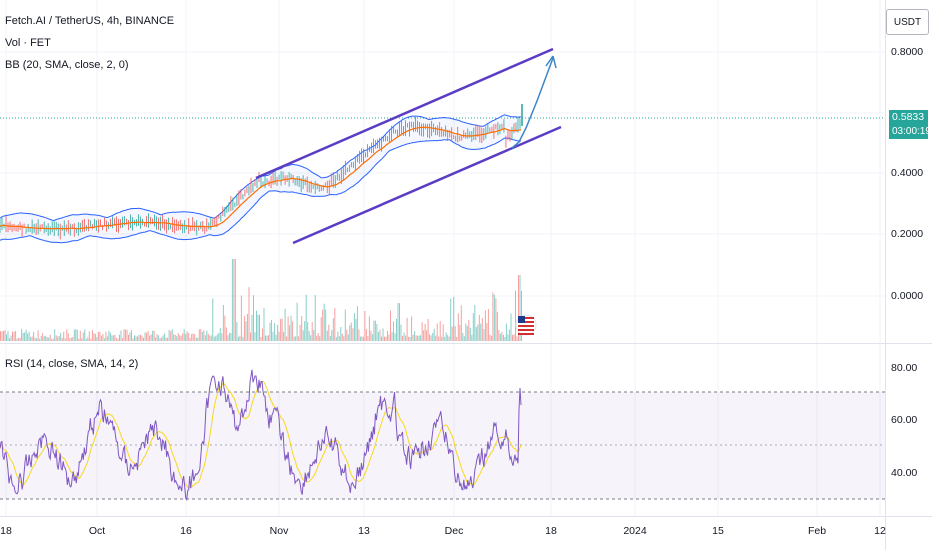 This screenshot has height=550, width=932. Describe the element at coordinates (904, 473) in the screenshot. I see `rsi-label-40: 40.00` at that location.